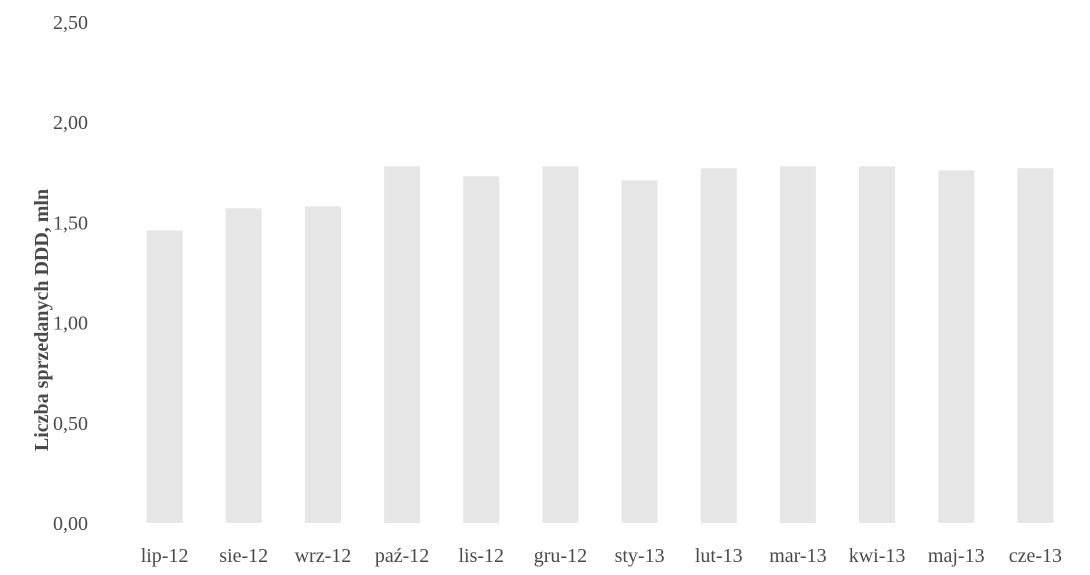 This screenshot has width=1090, height=575. What do you see at coordinates (70, 273) in the screenshot?
I see `y-axis-ticks: 0,00 0,50 1,00 1,50 2,00 2,50` at bounding box center [70, 273].